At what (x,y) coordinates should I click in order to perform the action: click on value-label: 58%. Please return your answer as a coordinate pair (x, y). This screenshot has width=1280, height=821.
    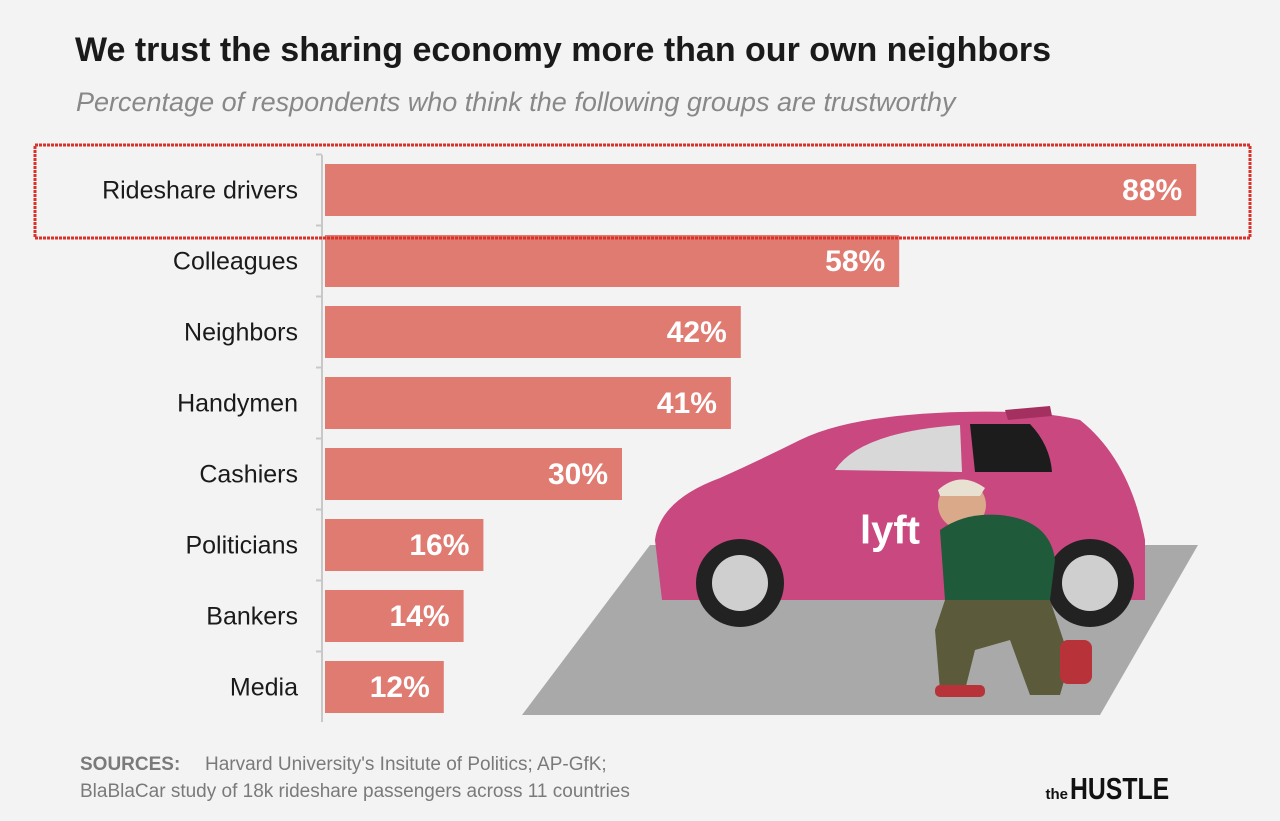
    Looking at the image, I should click on (855, 261).